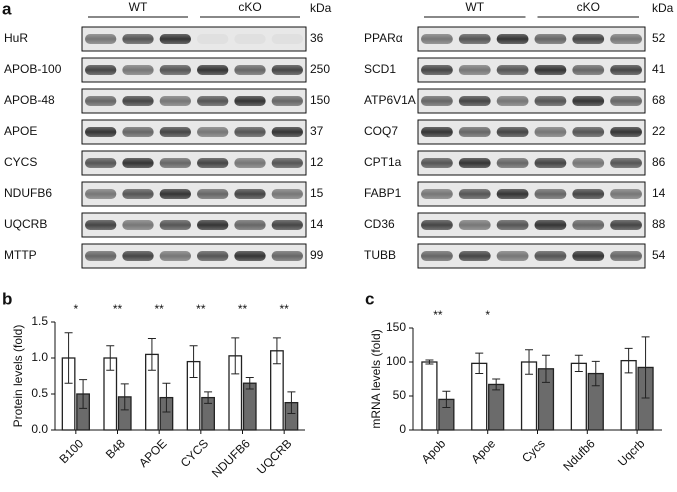  I want to click on row-label: CPT1a, so click(383, 162).